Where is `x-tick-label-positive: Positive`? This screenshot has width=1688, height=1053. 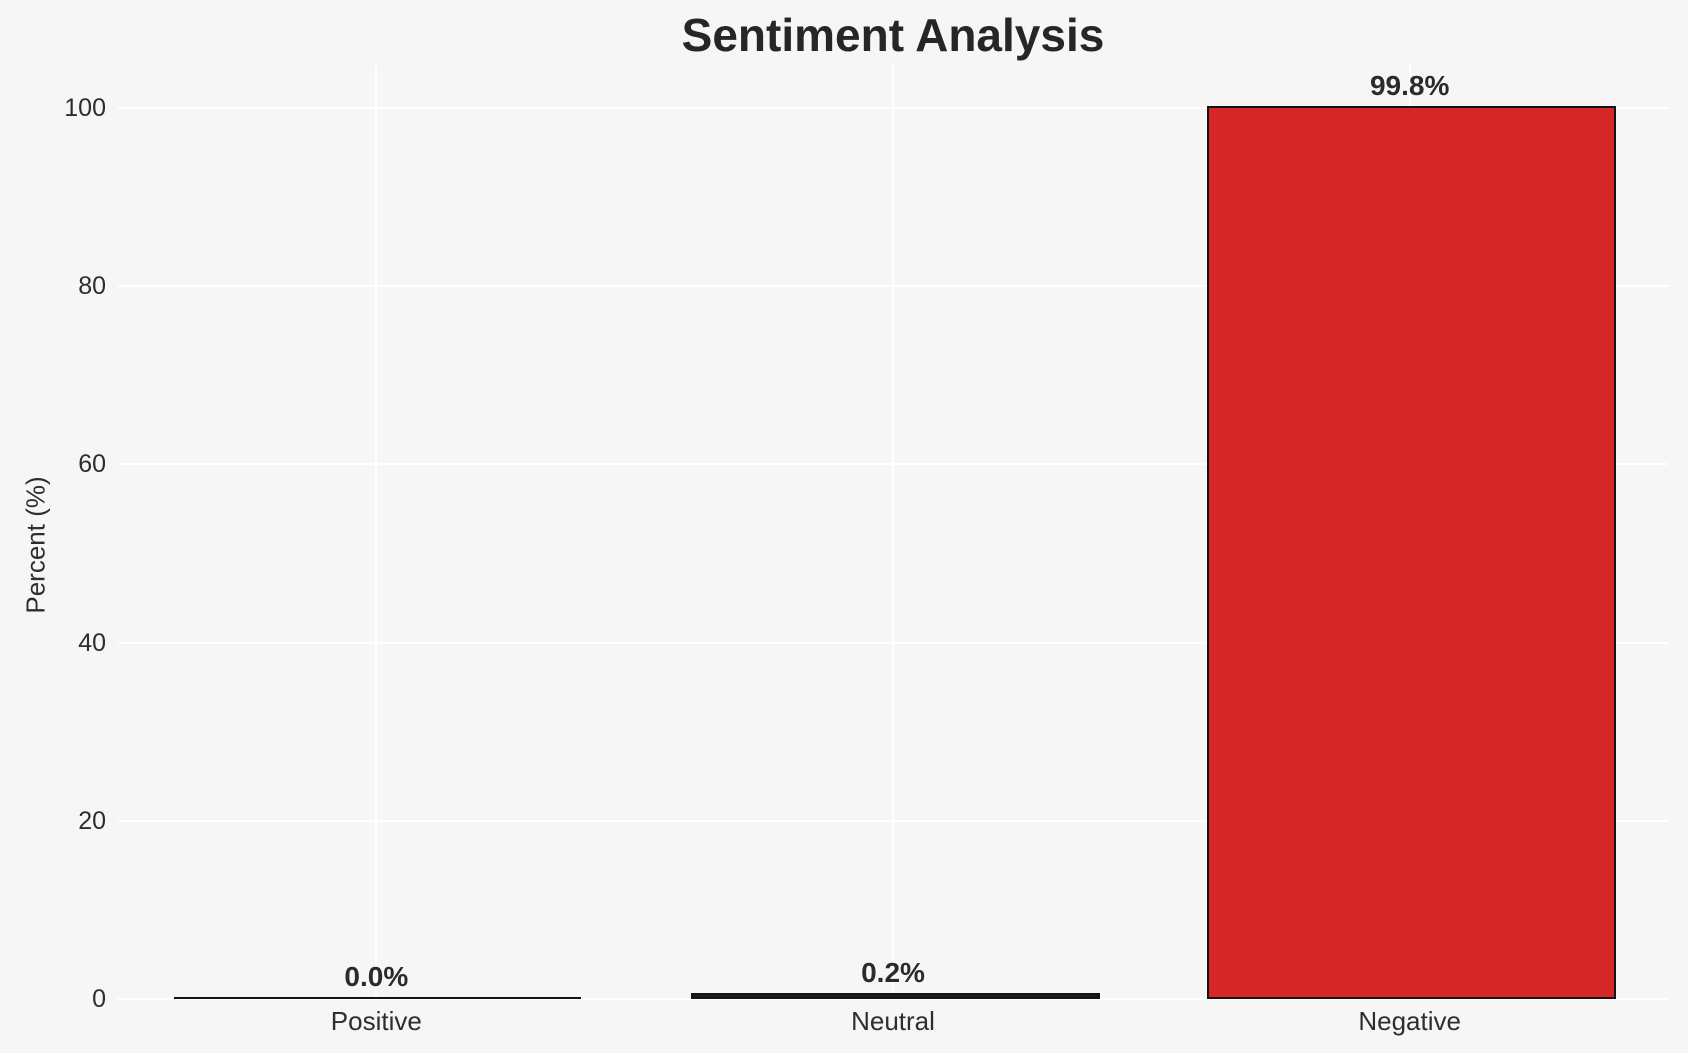 x-tick-label-positive: Positive is located at coordinates (376, 1021).